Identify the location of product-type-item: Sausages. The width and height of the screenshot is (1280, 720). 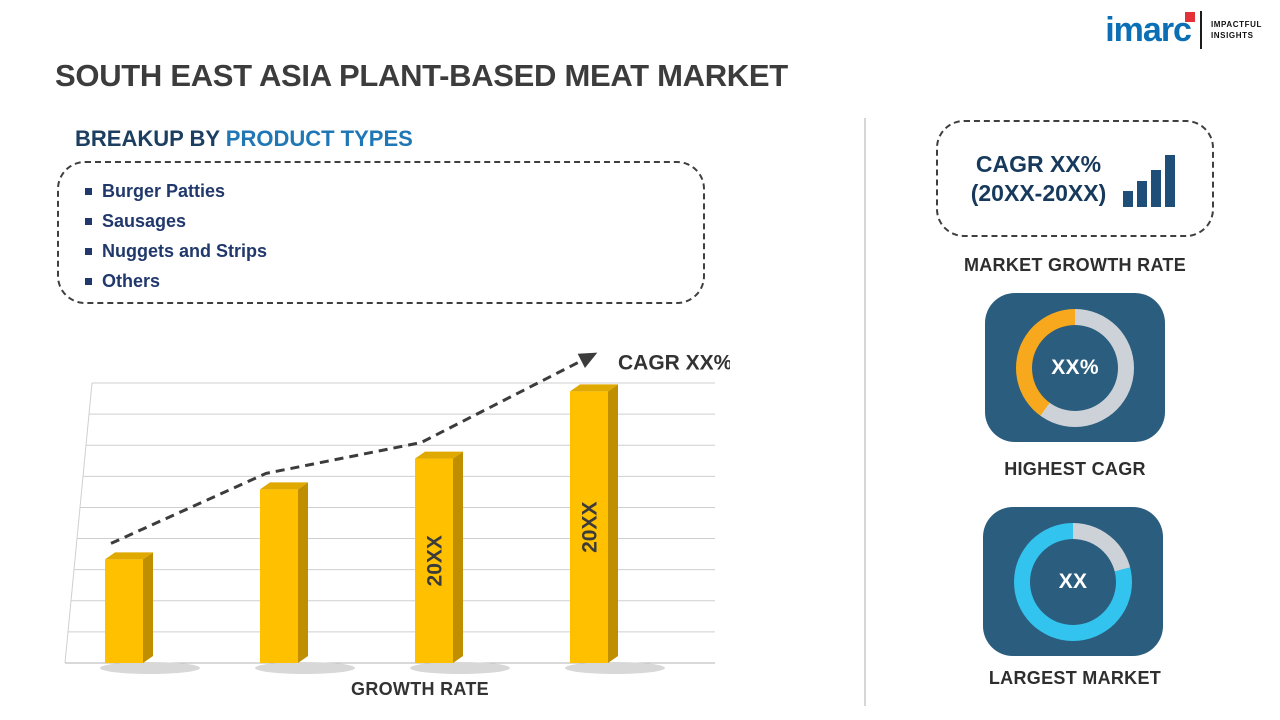
(394, 221).